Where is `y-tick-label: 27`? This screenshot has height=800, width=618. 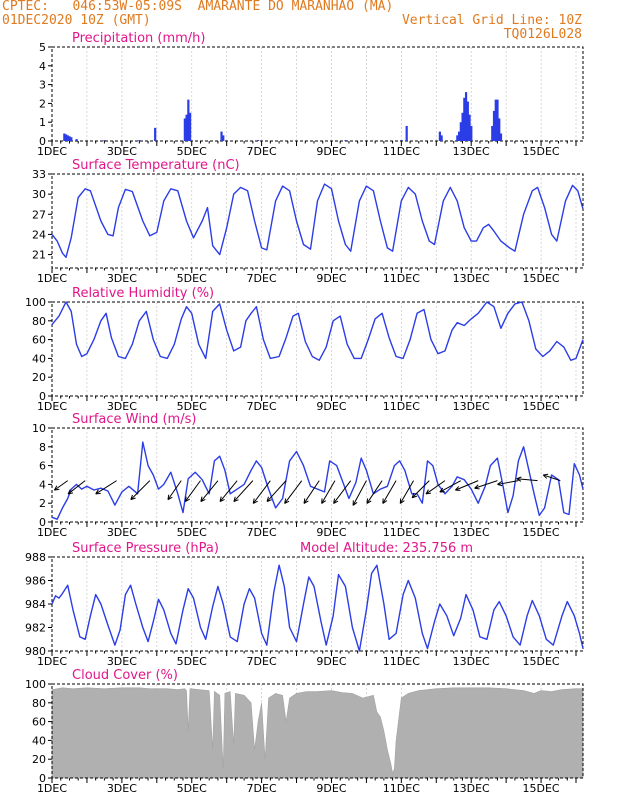
y-tick-label: 27 is located at coordinates (39, 214).